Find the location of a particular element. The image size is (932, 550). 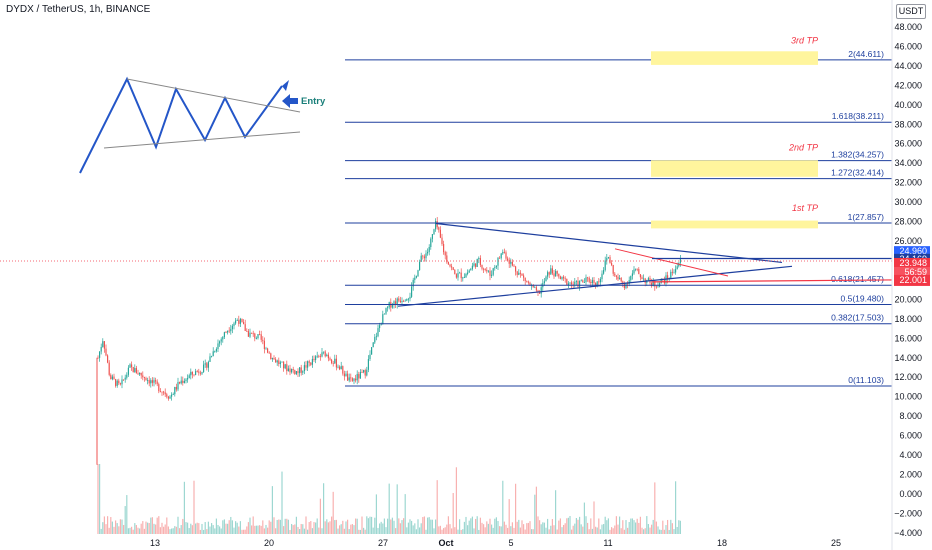

tp-box is located at coordinates (734, 58).